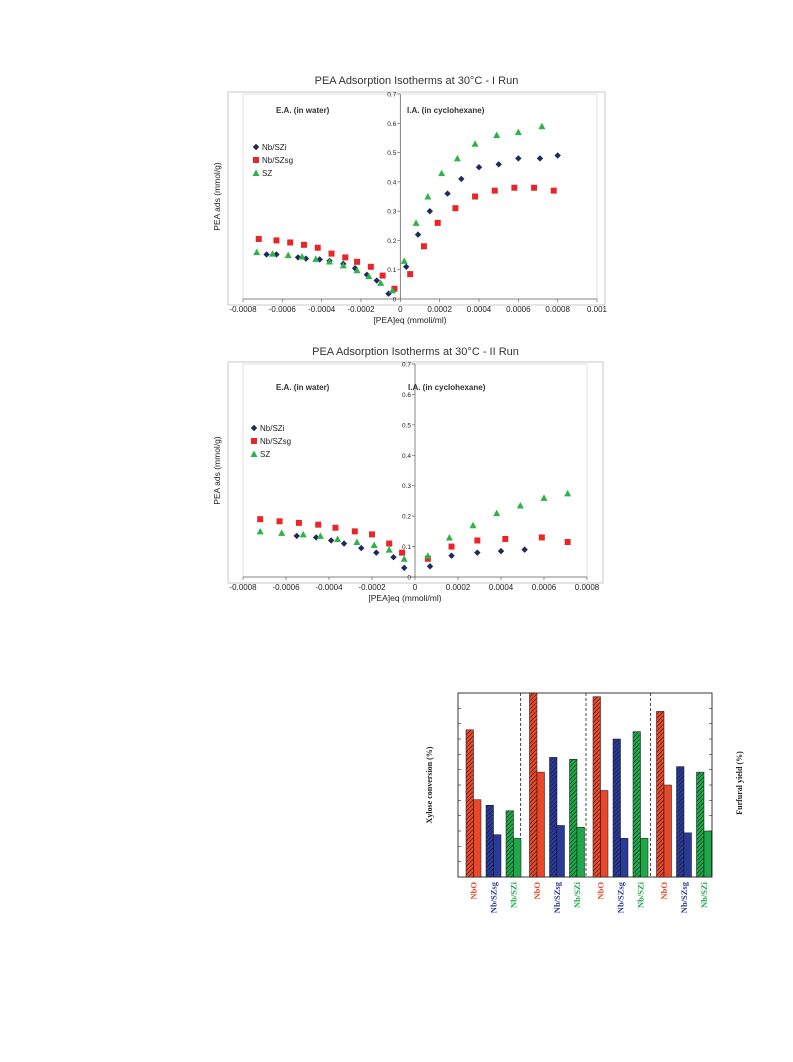 Image resolution: width=793 pixels, height=1062 pixels. Describe the element at coordinates (416, 198) in the screenshot. I see `chart-frame` at that location.